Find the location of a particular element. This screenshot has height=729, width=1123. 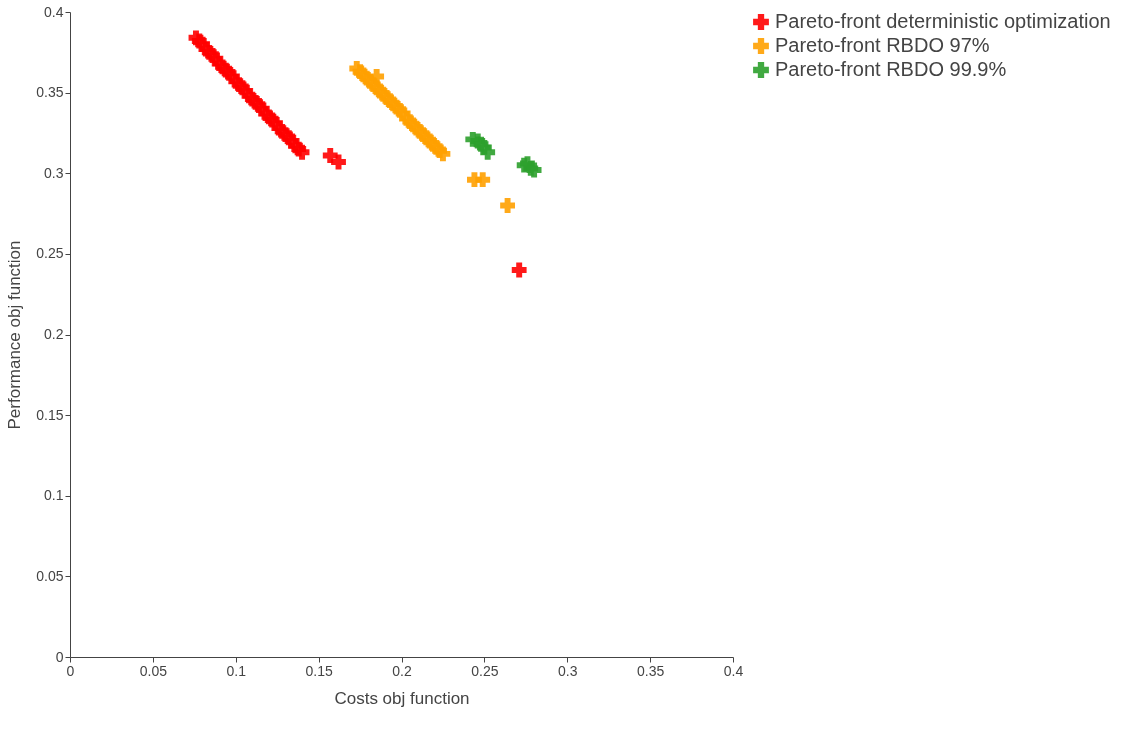

legend-label: Pareto-front RBDO 97% is located at coordinates (882, 45).